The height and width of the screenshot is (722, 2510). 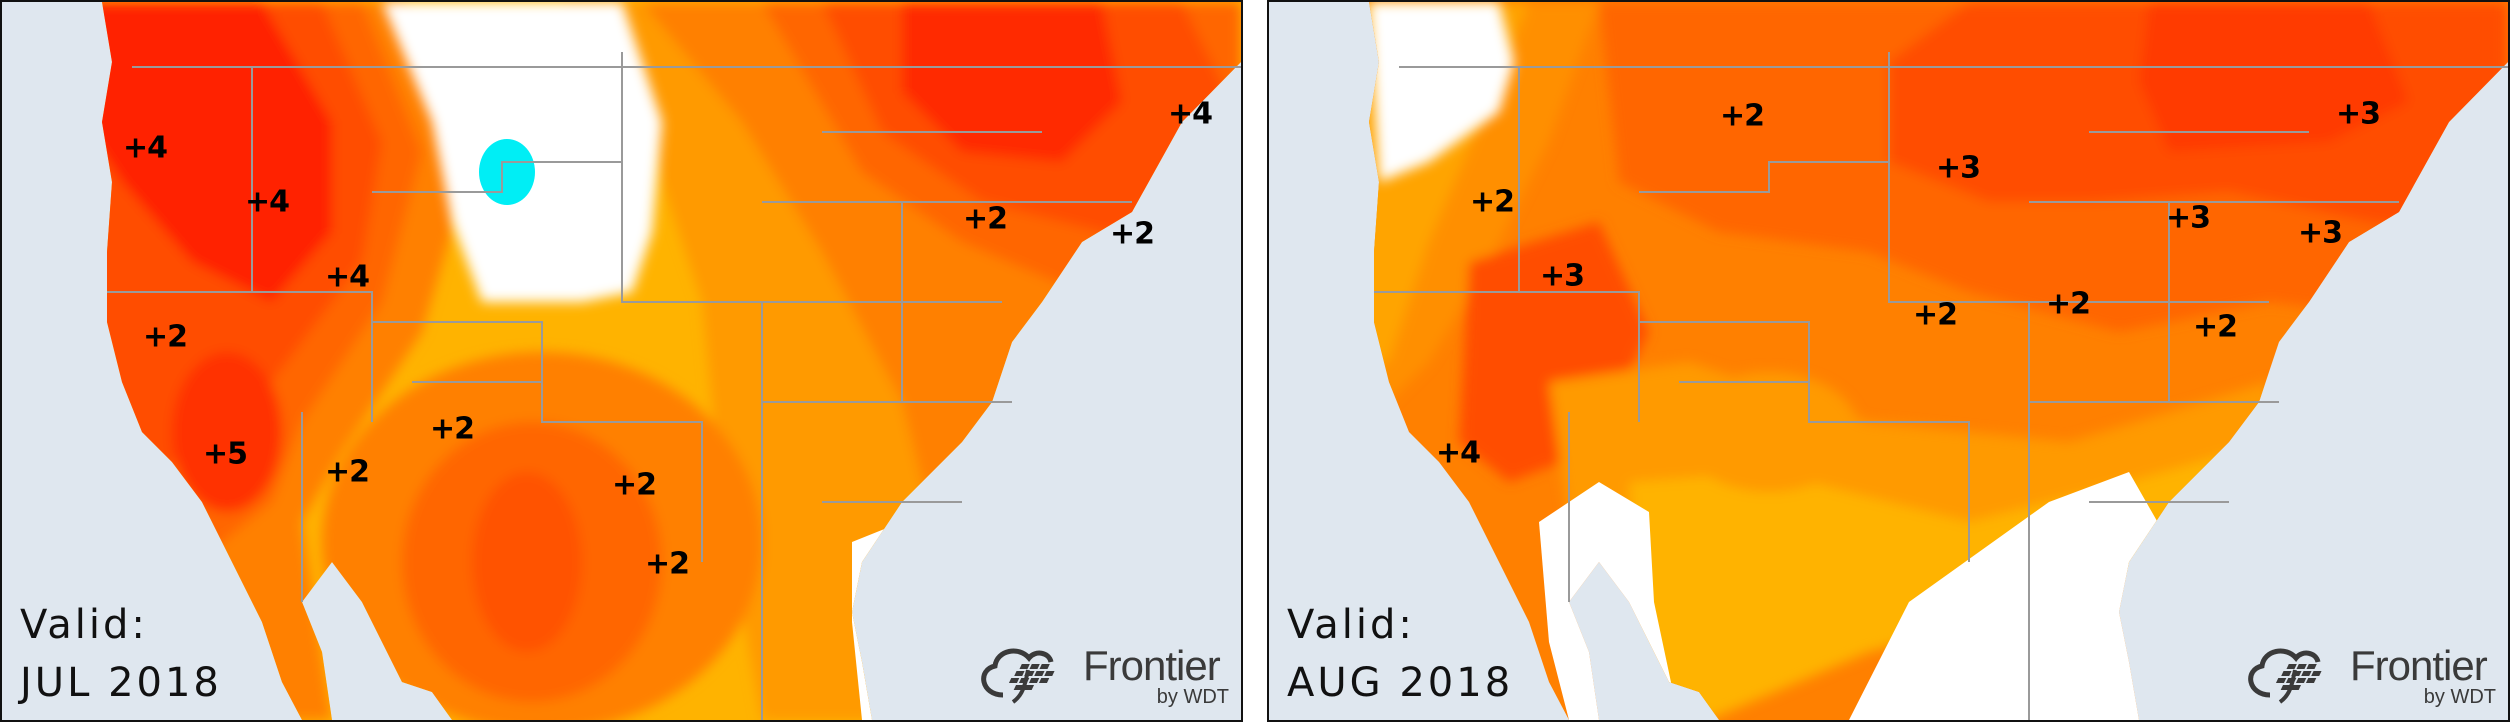 I want to click on anomaly-label: +5, so click(x=225, y=454).